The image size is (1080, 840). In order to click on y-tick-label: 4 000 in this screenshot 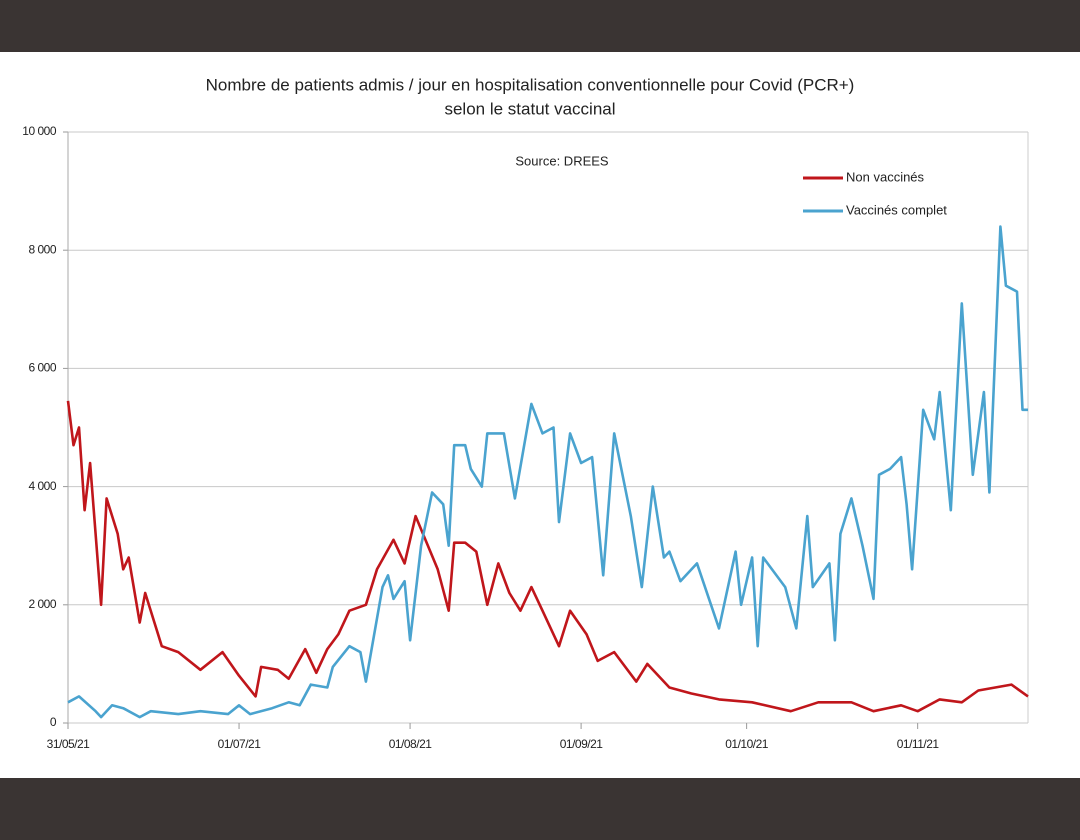, I will do `click(42, 486)`.